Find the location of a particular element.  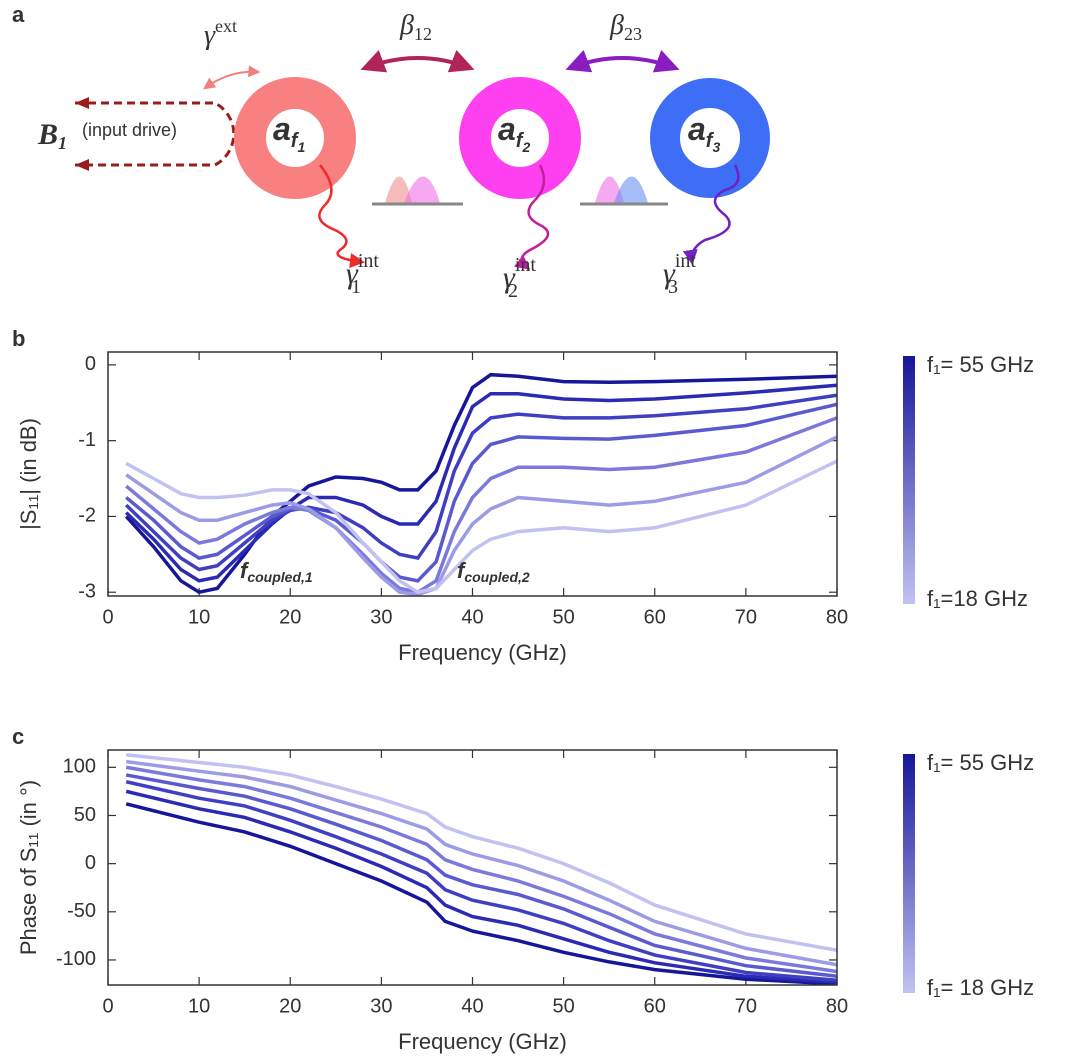

colorbar-label: f₁=18 GHz is located at coordinates (977, 598).